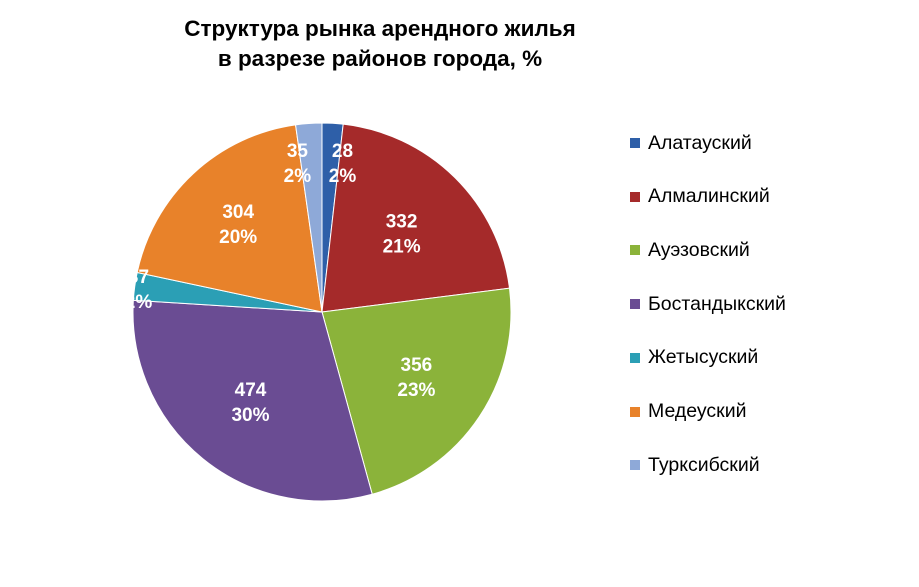 This screenshot has height=587, width=919. I want to click on data-label-percent-2: 21%, so click(402, 246).